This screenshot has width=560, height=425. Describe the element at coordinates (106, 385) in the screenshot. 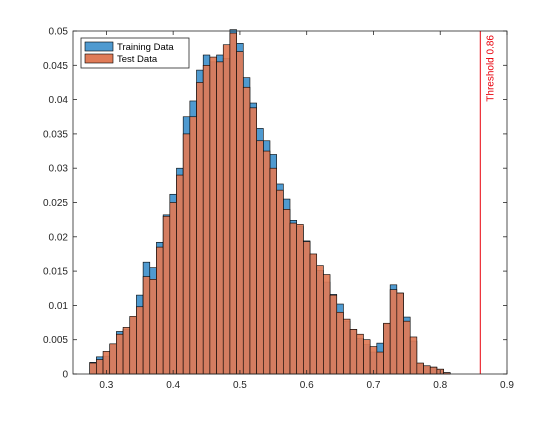

I see `x-tick-label: 0.3` at that location.